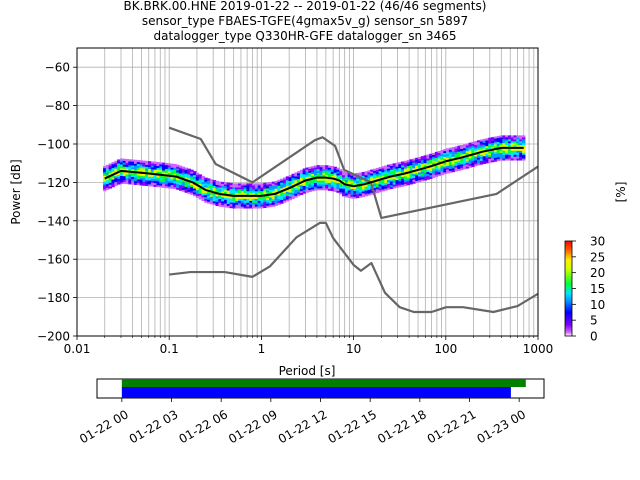 This screenshot has height=480, width=640. Describe the element at coordinates (621, 192) in the screenshot. I see `colorbar-label: [%]` at that location.